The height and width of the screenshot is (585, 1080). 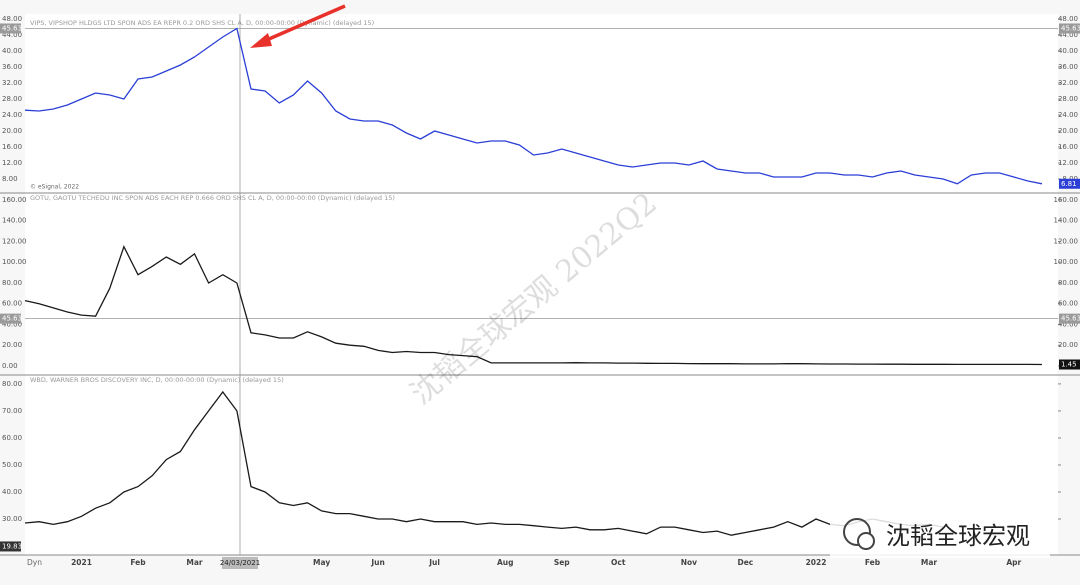 I want to click on x-tick-label: Sep, so click(x=562, y=562).